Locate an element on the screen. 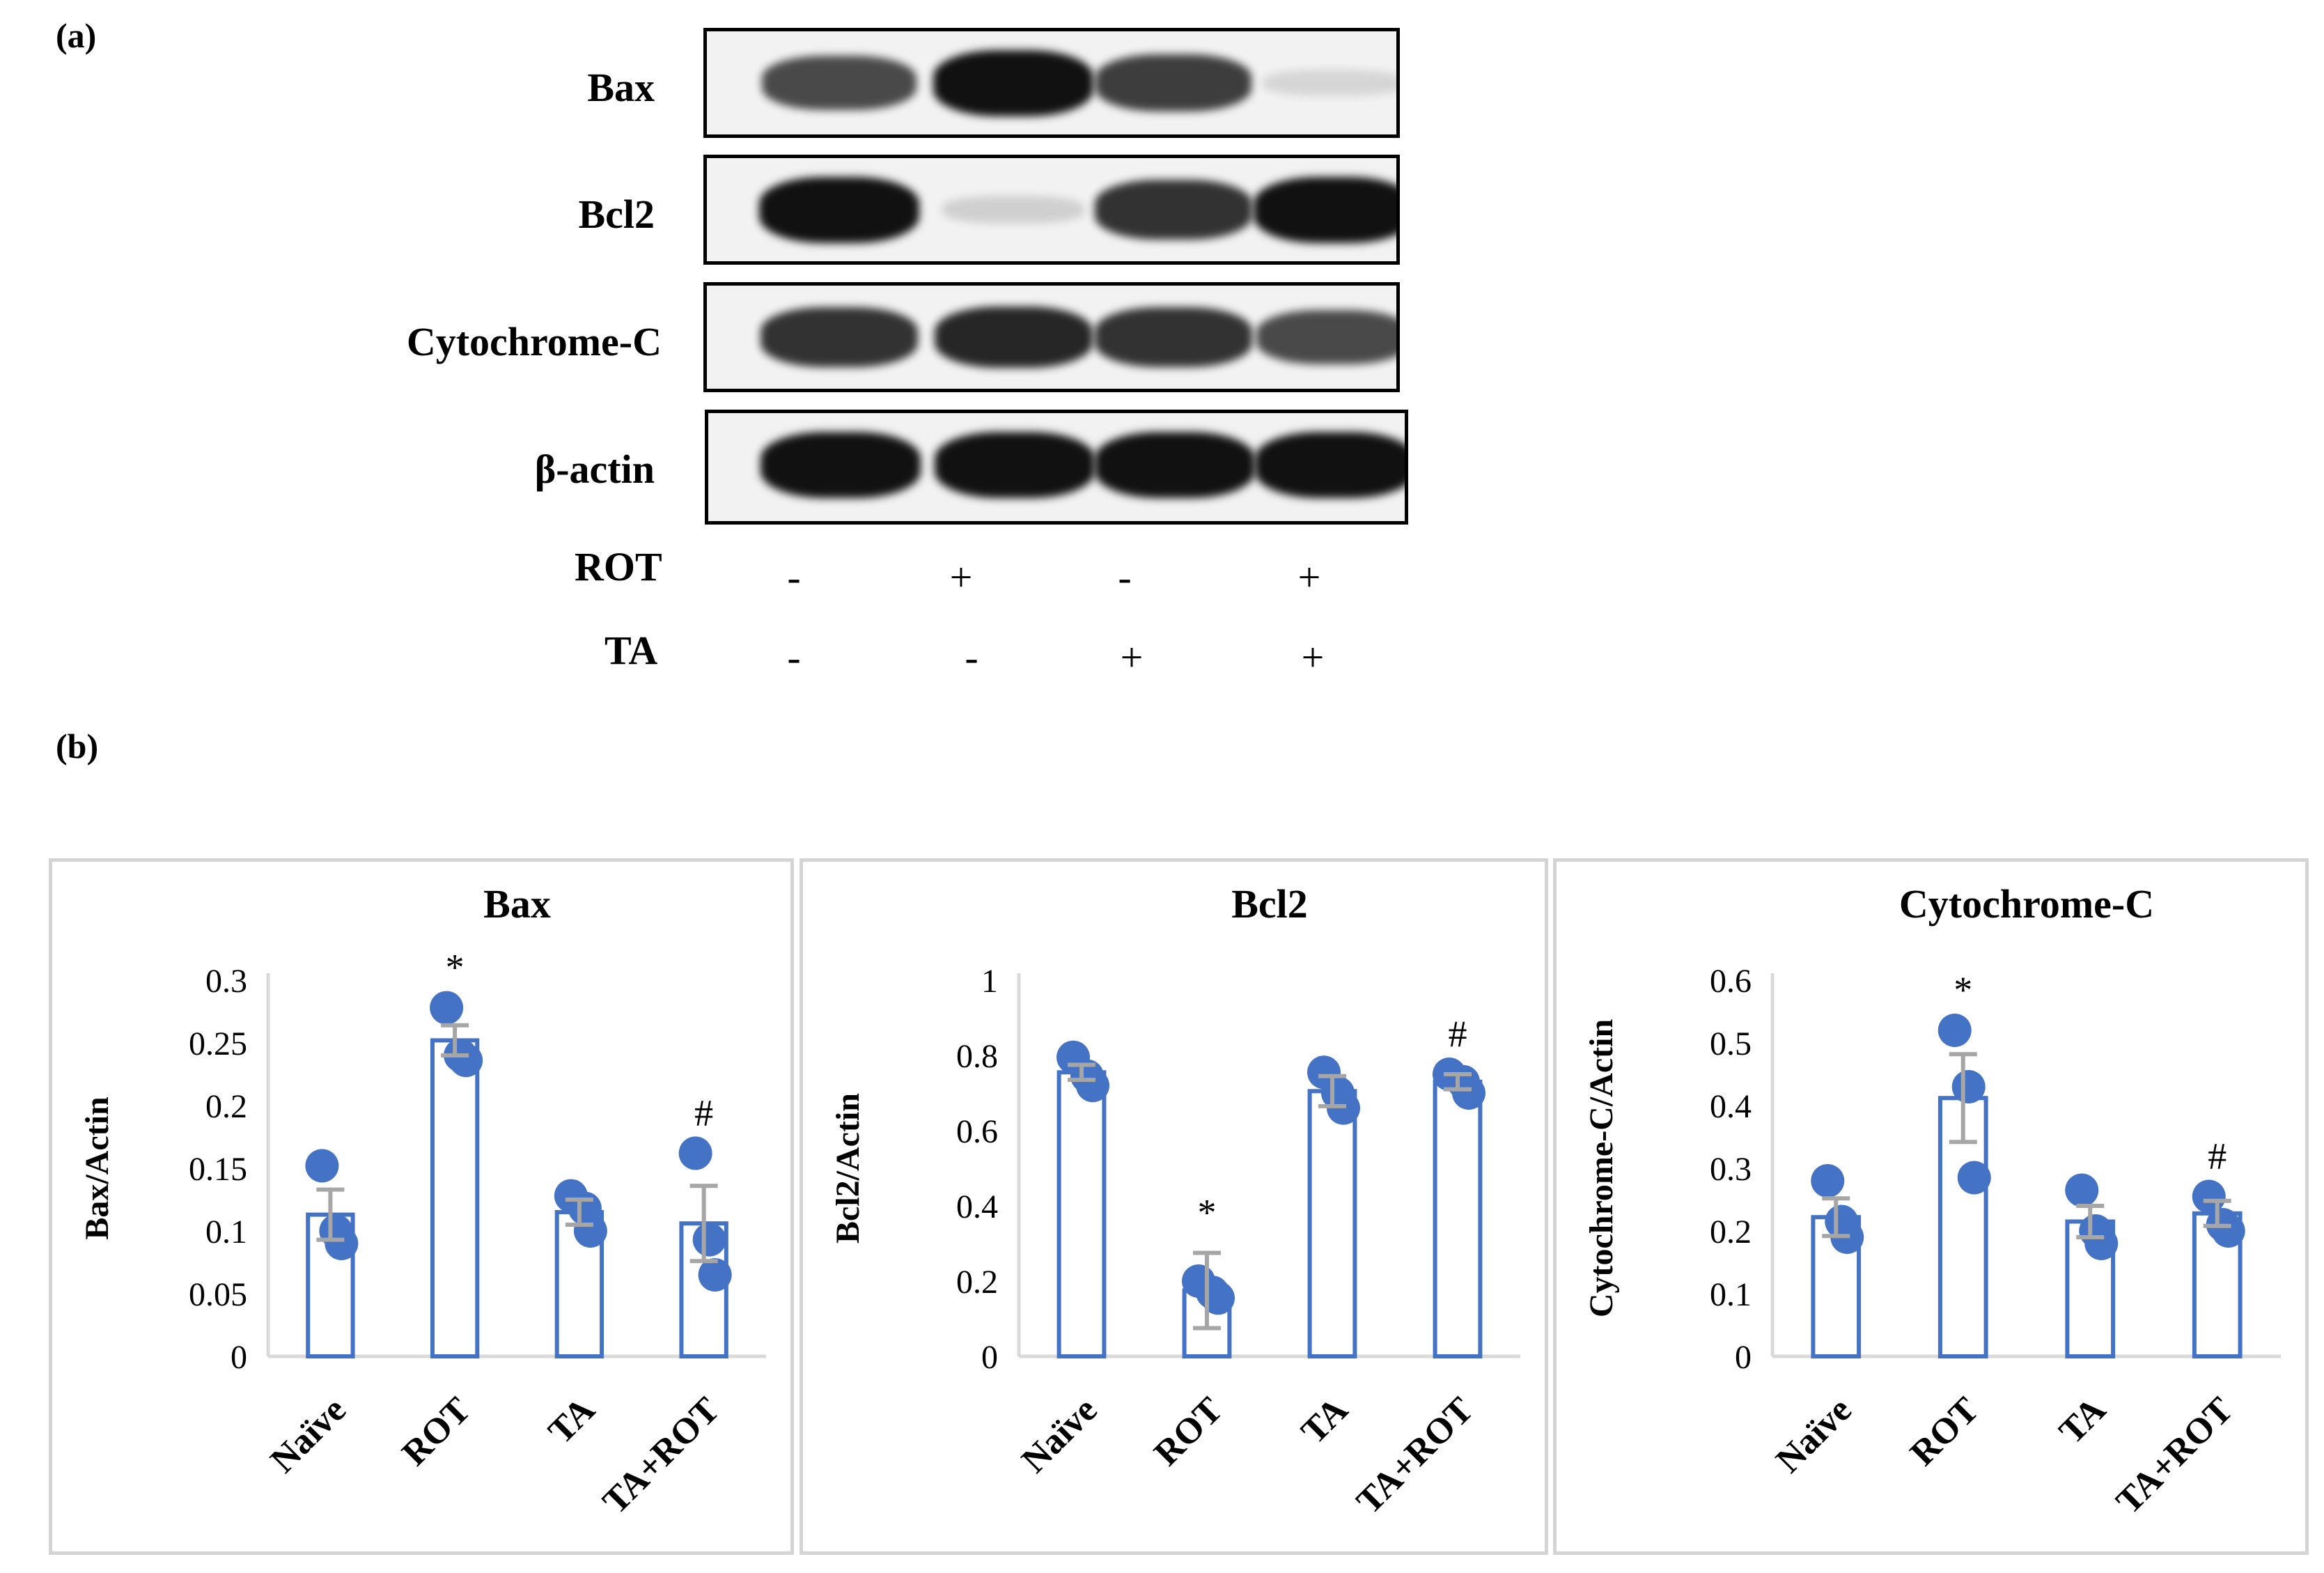 This screenshot has width=2324, height=1573. y-tick-label: 0.8 is located at coordinates (977, 1056).